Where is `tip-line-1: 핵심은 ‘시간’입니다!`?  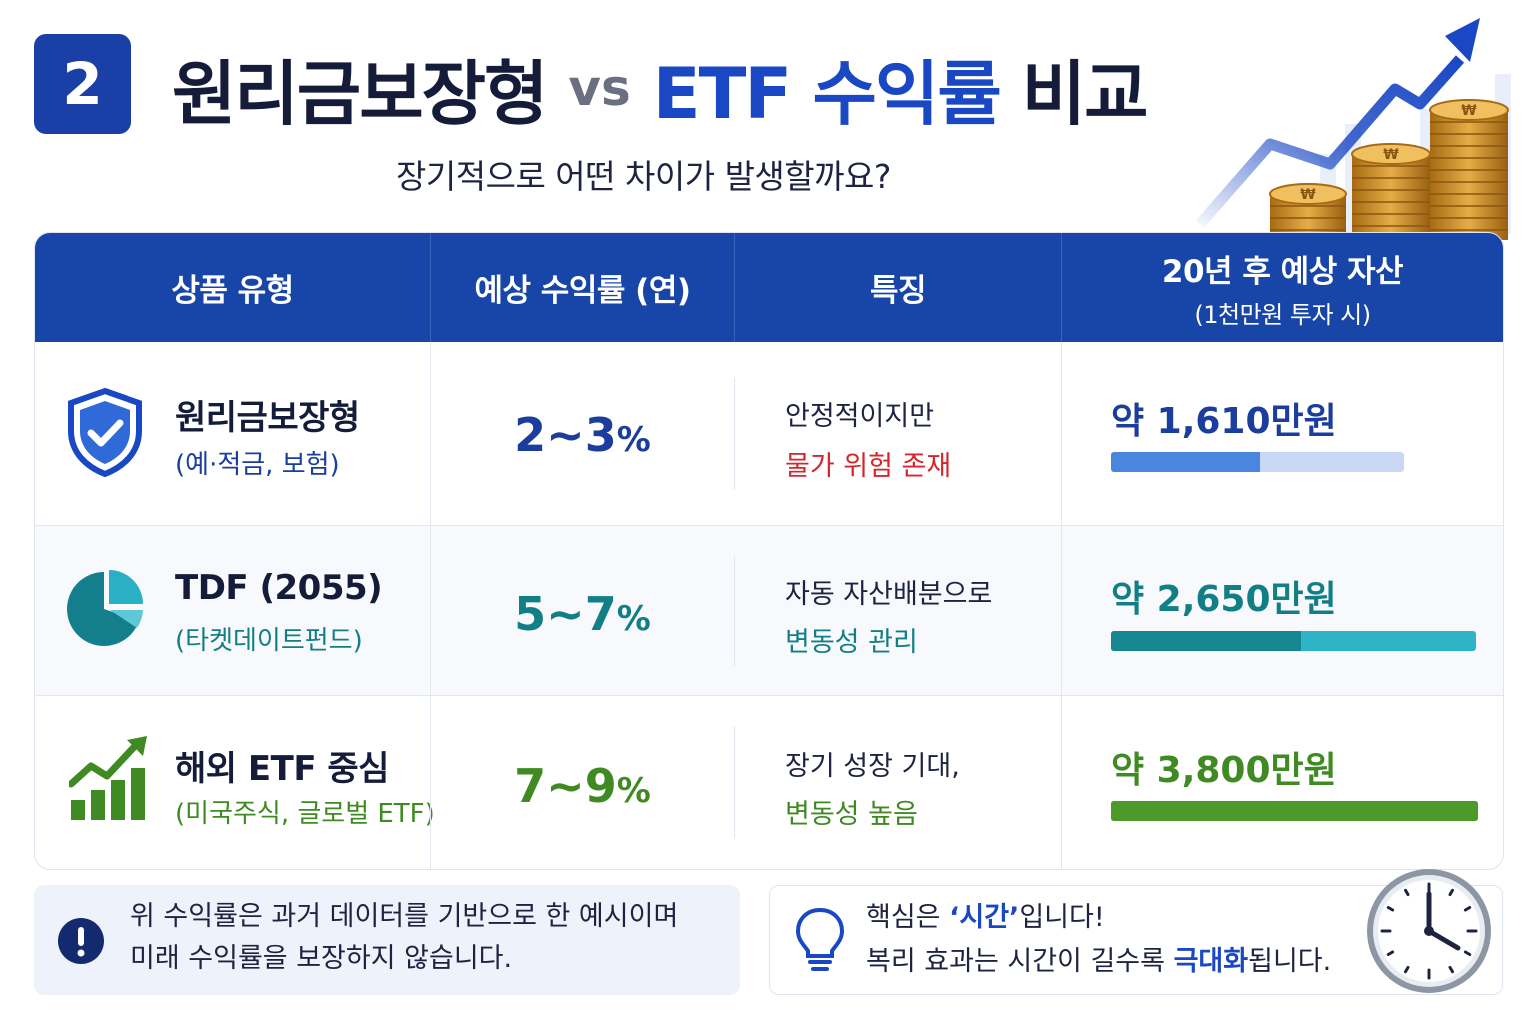 tip-line-1: 핵심은 ‘시간’입니다! is located at coordinates (985, 918).